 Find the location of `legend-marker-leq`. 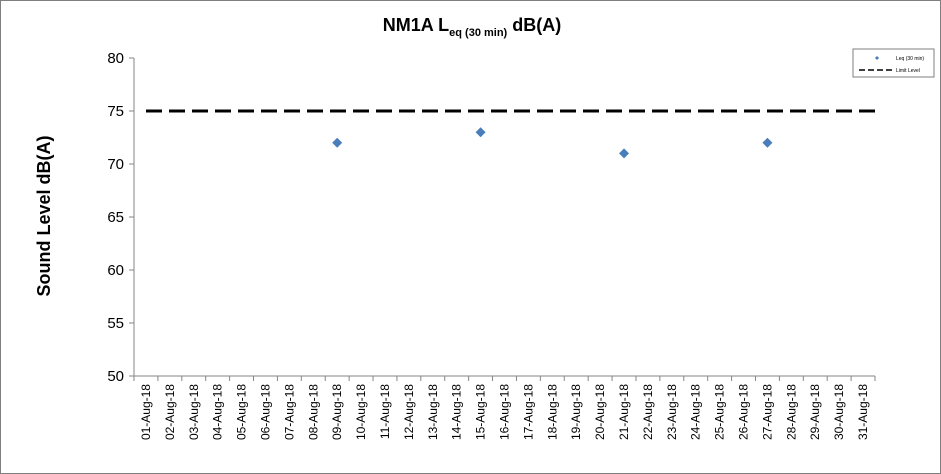

legend-marker-leq is located at coordinates (877, 58).